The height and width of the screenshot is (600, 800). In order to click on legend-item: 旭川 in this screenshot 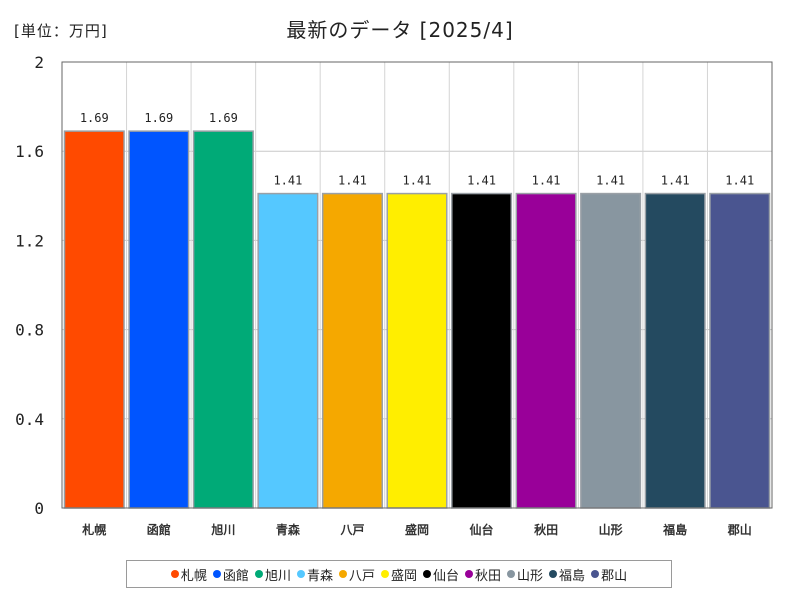, I will do `click(272, 574)`.